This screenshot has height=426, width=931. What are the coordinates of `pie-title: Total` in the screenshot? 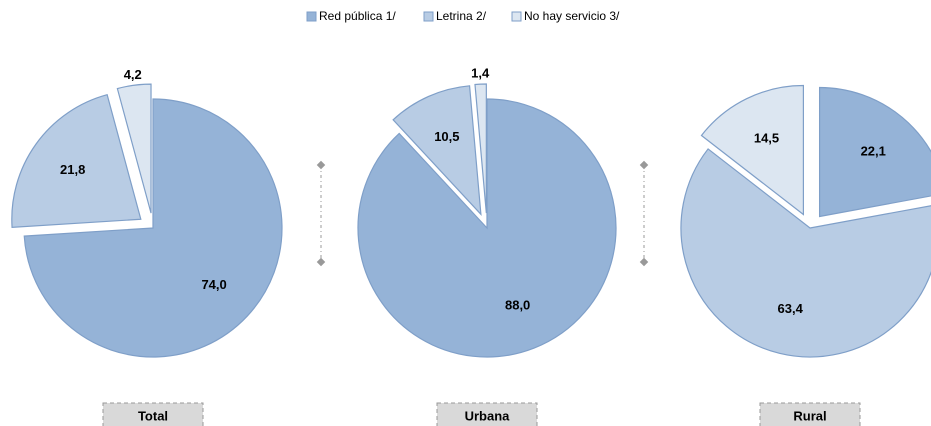 It's located at (153, 415).